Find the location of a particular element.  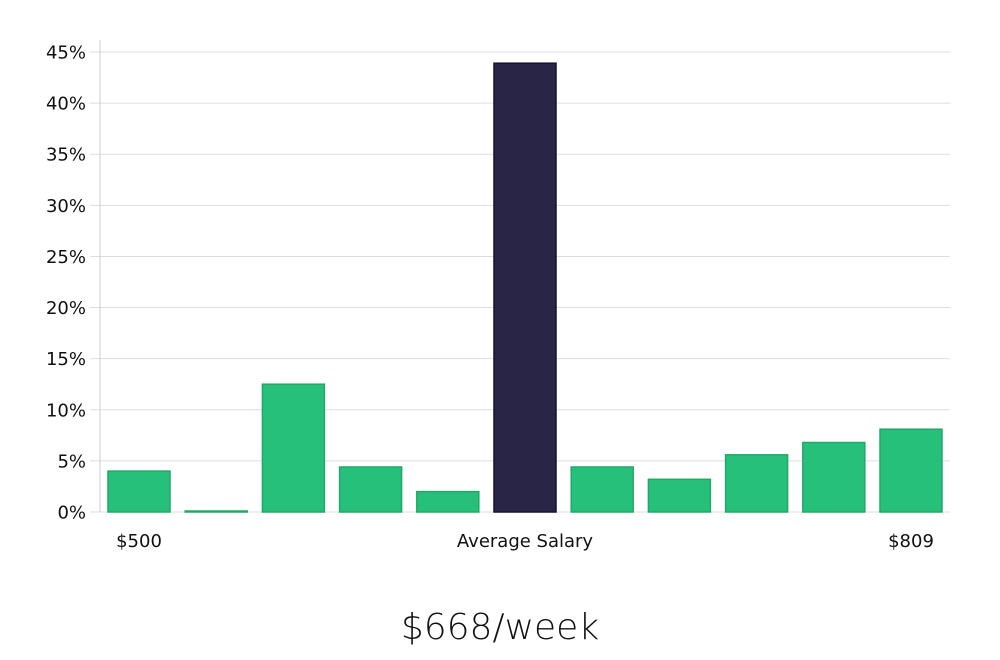

y-tick-labels: 0% 5% 10% 15% 20% 25% 30% 35% 40% 45% is located at coordinates (66, 283).